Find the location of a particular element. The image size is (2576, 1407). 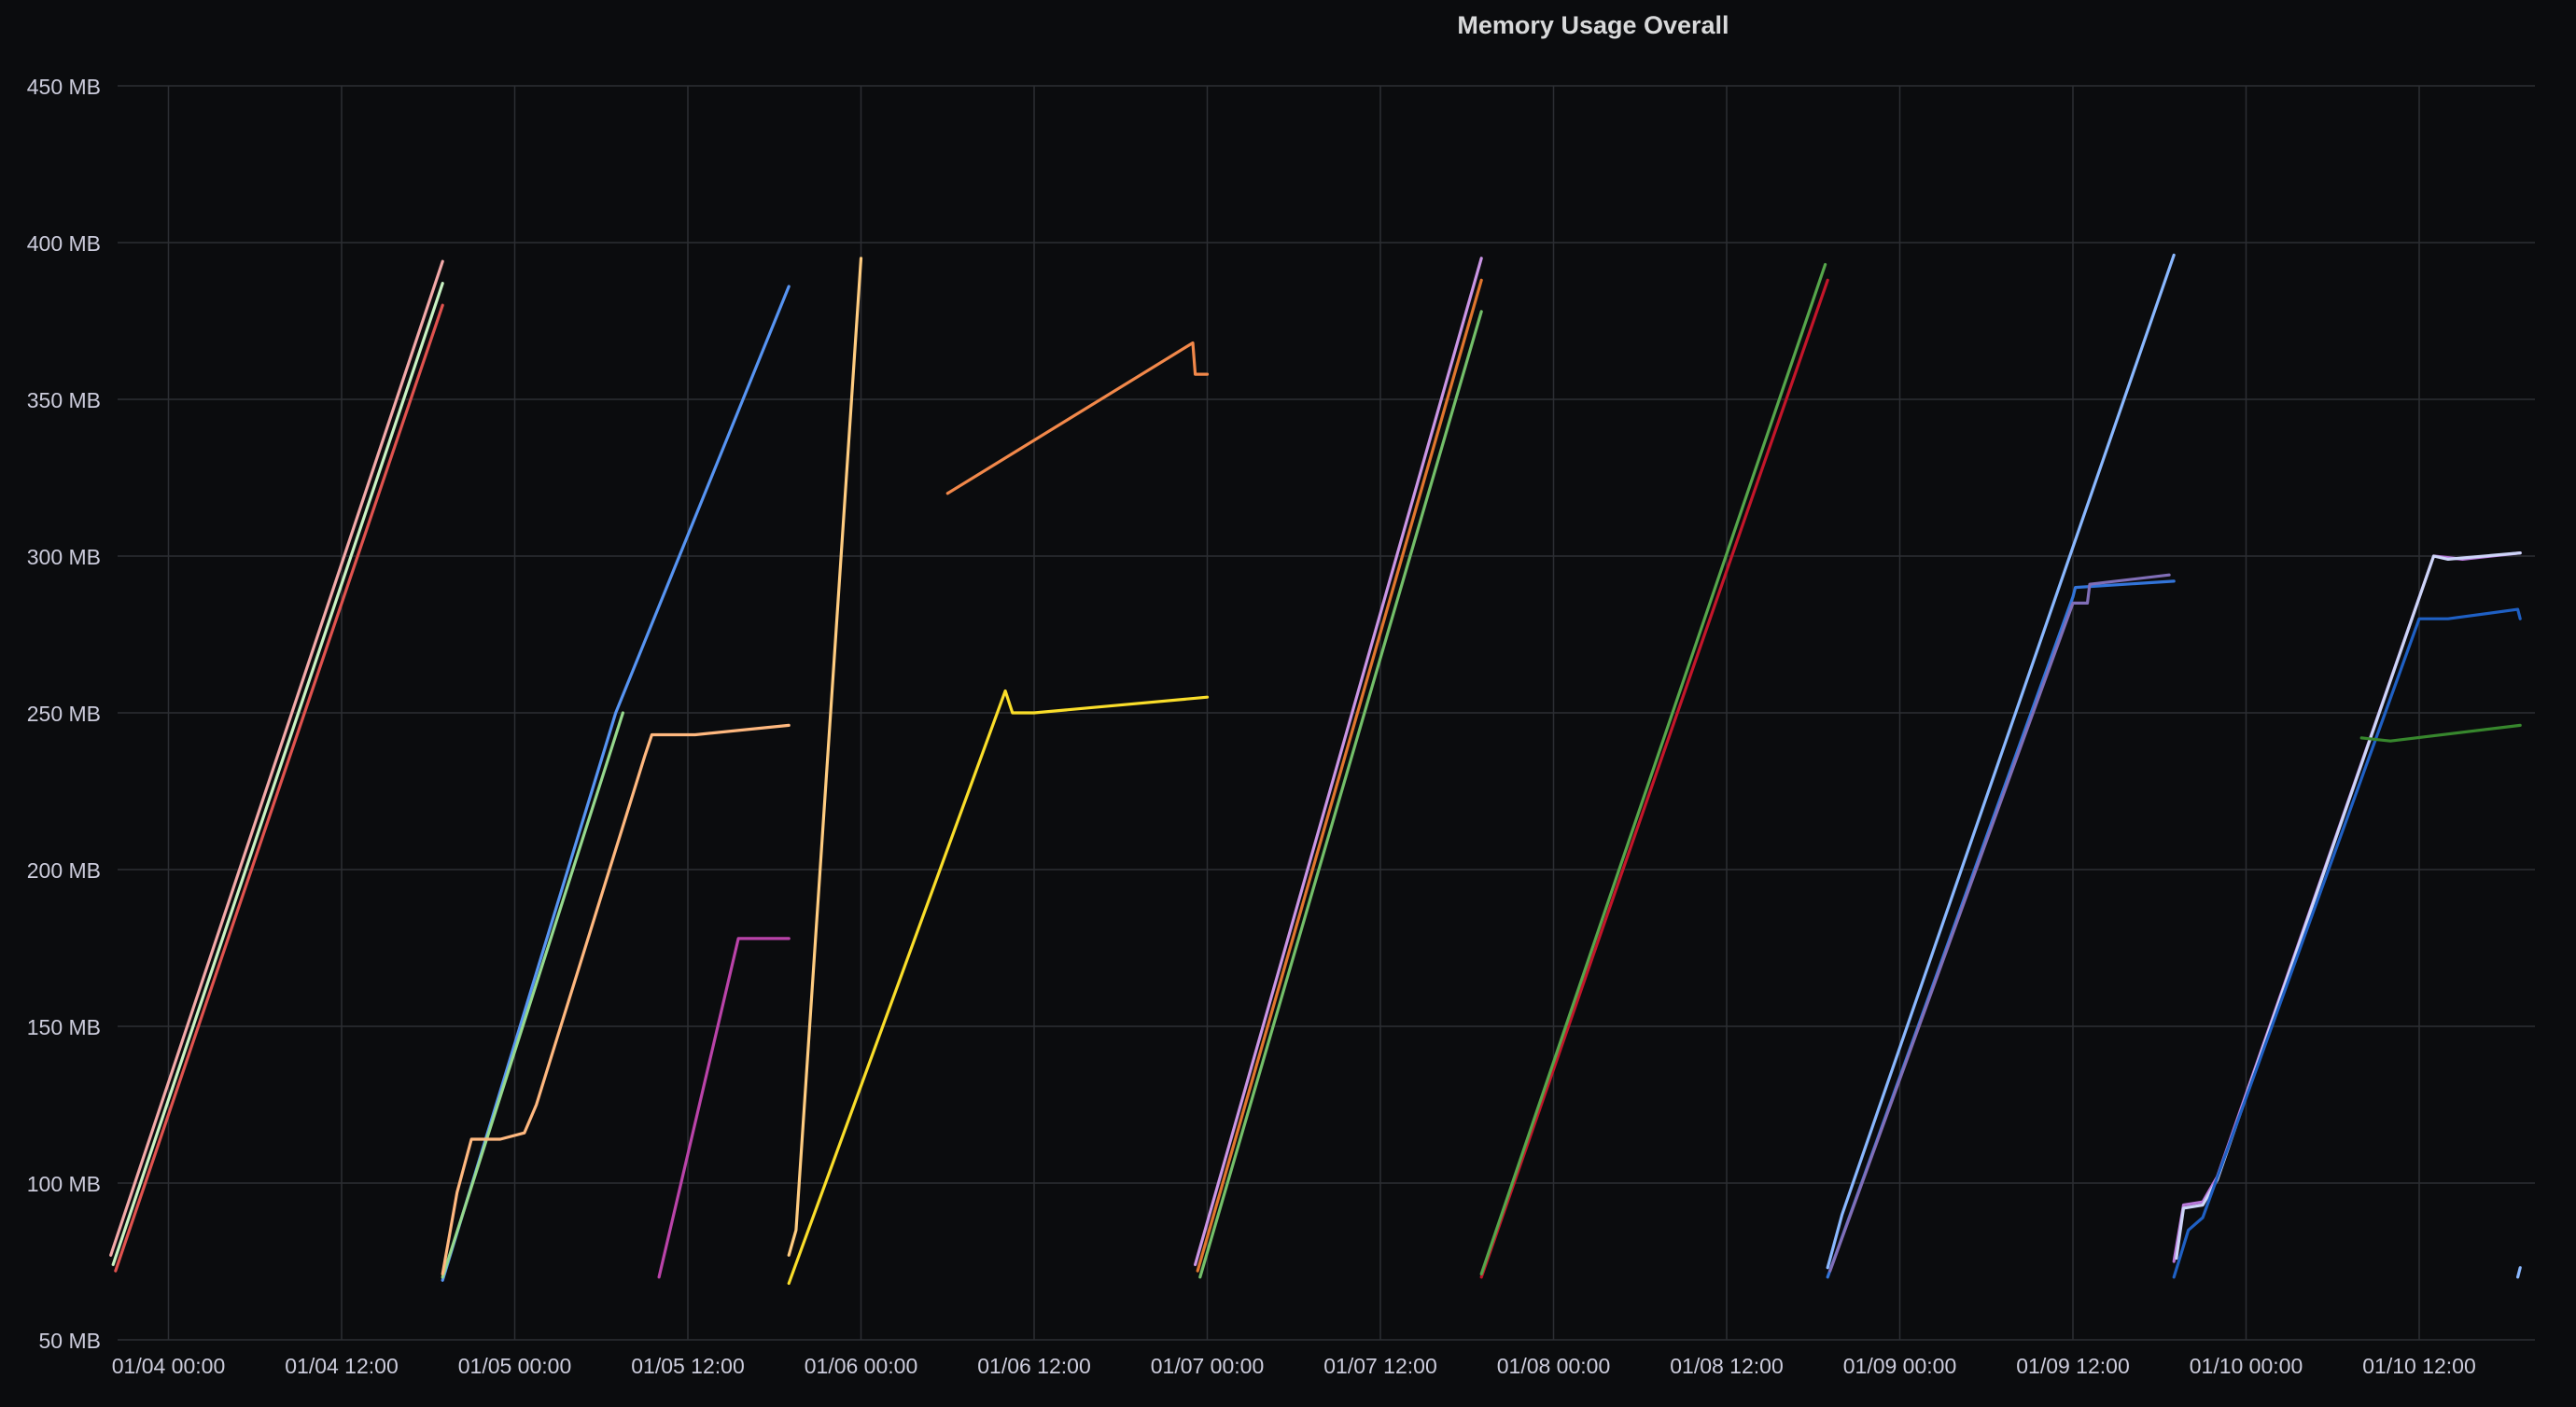

y-tick-label: 350 MB is located at coordinates (64, 400).